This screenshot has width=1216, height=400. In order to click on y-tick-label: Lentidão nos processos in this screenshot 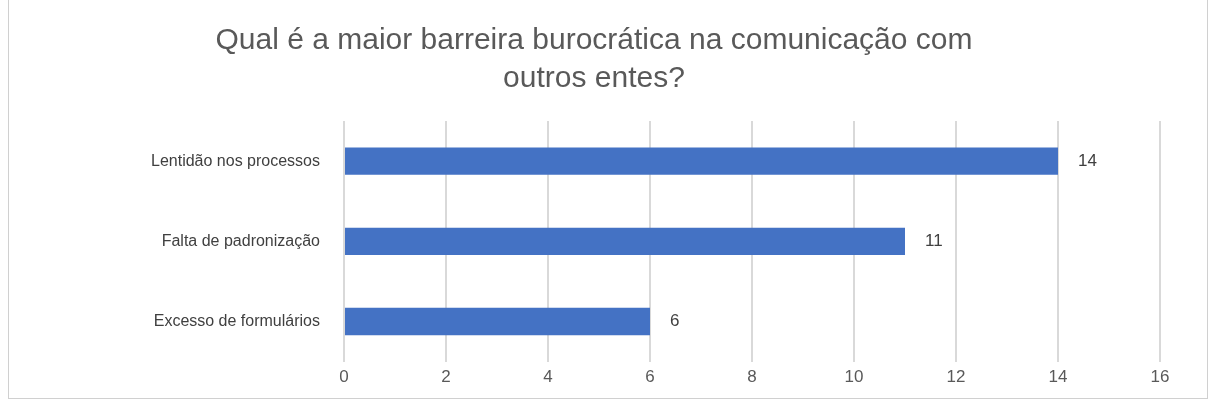, I will do `click(235, 160)`.